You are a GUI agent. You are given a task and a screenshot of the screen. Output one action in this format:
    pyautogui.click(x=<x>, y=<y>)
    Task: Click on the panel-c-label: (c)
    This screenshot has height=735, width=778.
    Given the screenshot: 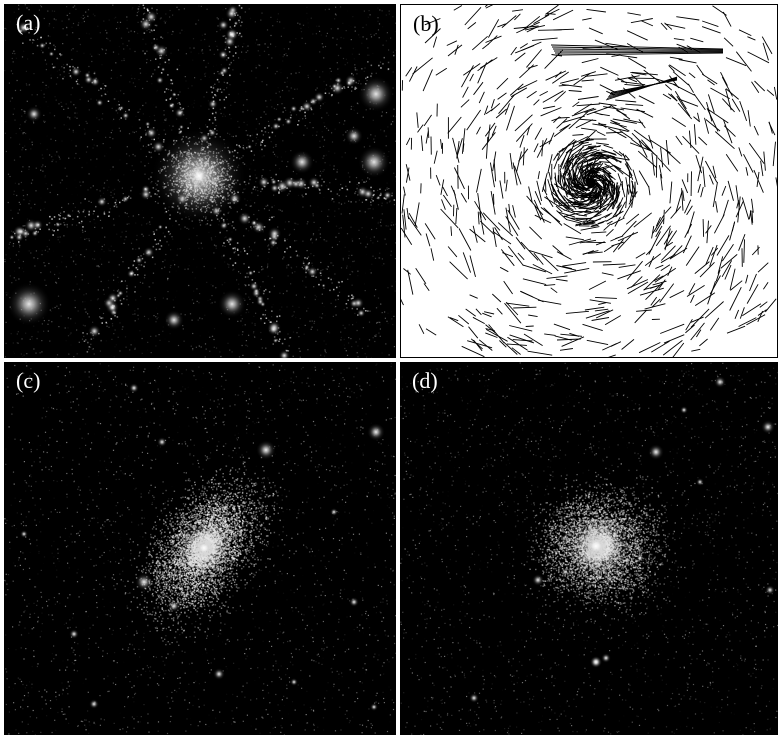 What is the action you would take?
    pyautogui.click(x=28, y=380)
    